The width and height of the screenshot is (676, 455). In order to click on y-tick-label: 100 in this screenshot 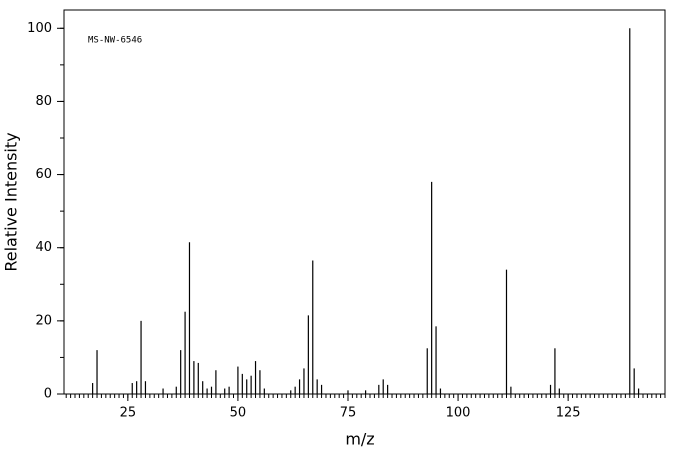, I will do `click(39, 28)`.